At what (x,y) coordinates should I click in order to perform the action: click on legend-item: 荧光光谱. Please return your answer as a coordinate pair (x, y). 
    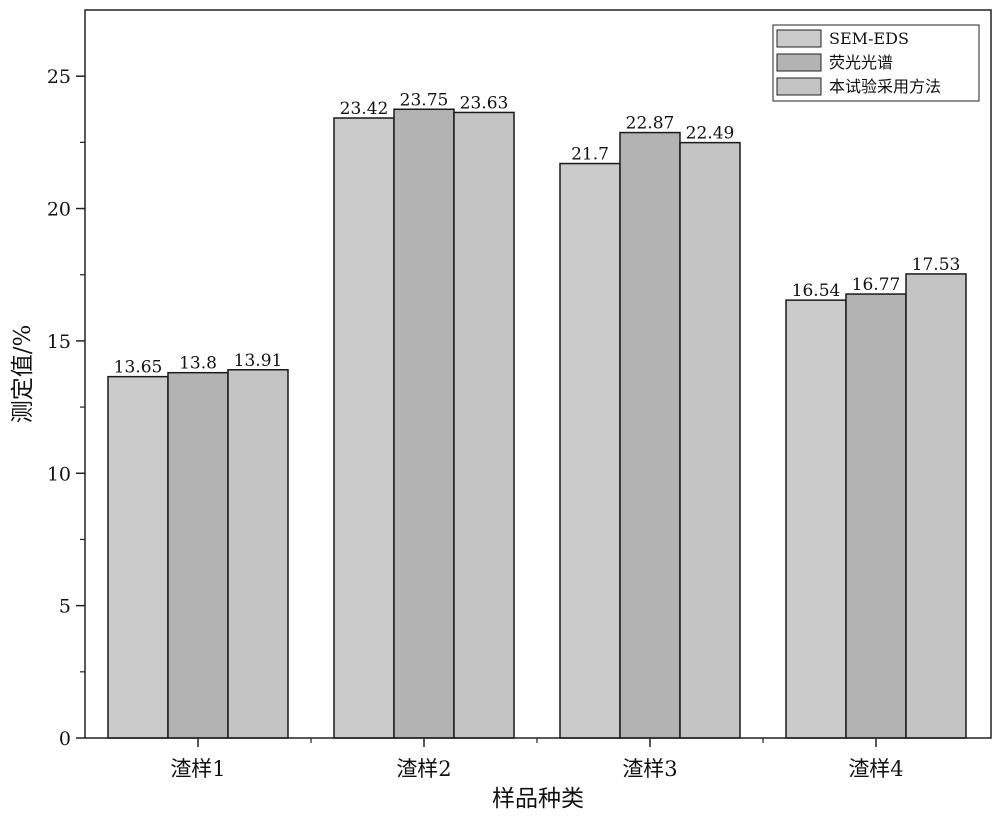
    Looking at the image, I should click on (834, 62).